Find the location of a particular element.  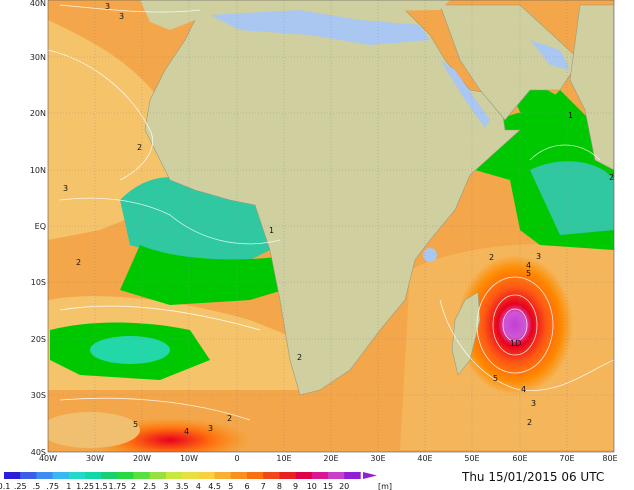

lon-label: 10W is located at coordinates (189, 458).